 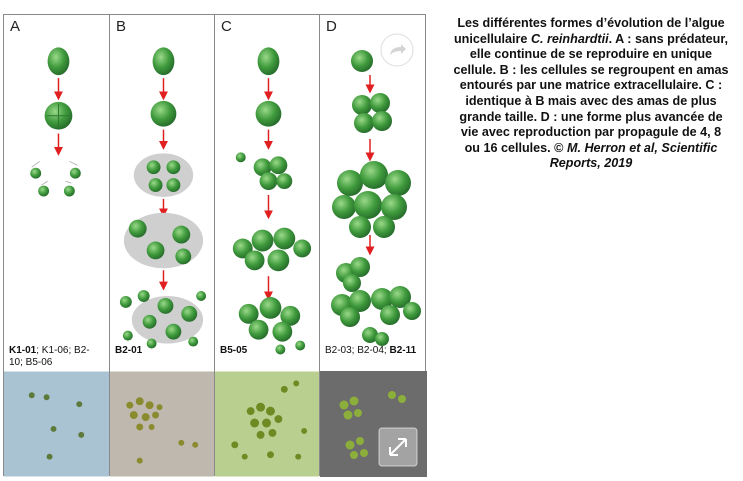 What do you see at coordinates (55, 178) in the screenshot?
I see `free-cells` at bounding box center [55, 178].